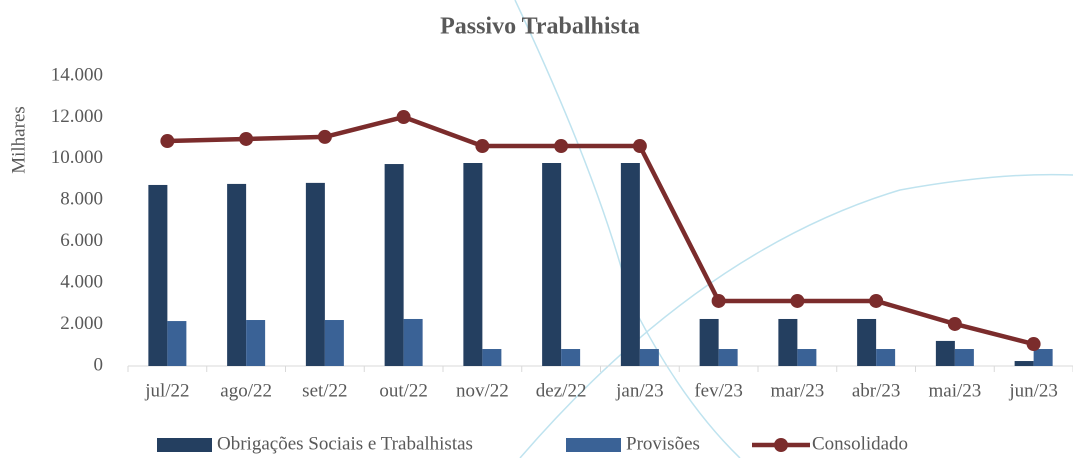  Describe the element at coordinates (246, 390) in the screenshot. I see `x-tick-label: ago/22` at that location.